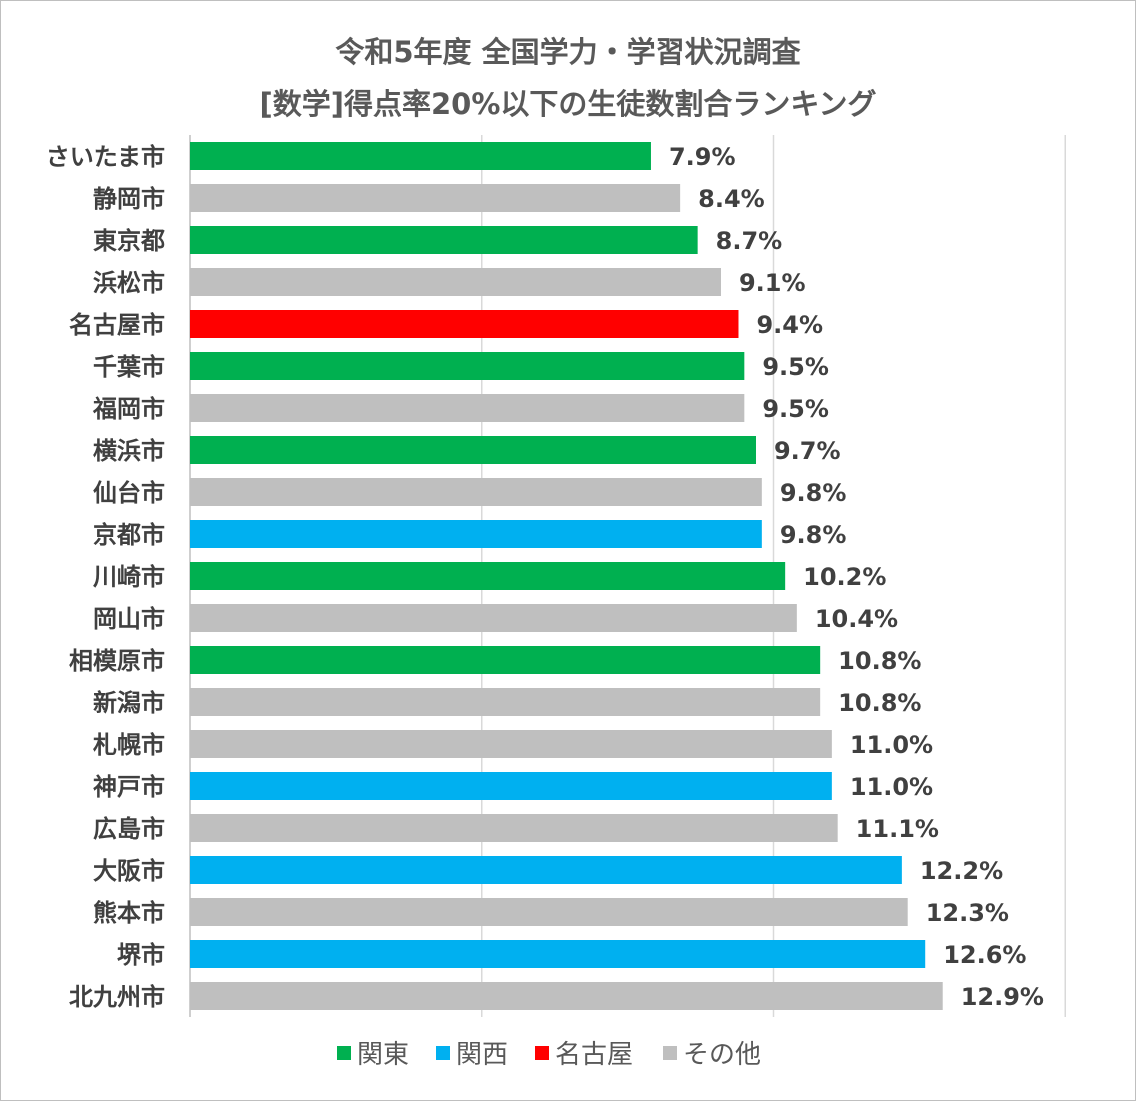 The image size is (1136, 1101). I want to click on category-label: 静岡市, so click(129, 199).